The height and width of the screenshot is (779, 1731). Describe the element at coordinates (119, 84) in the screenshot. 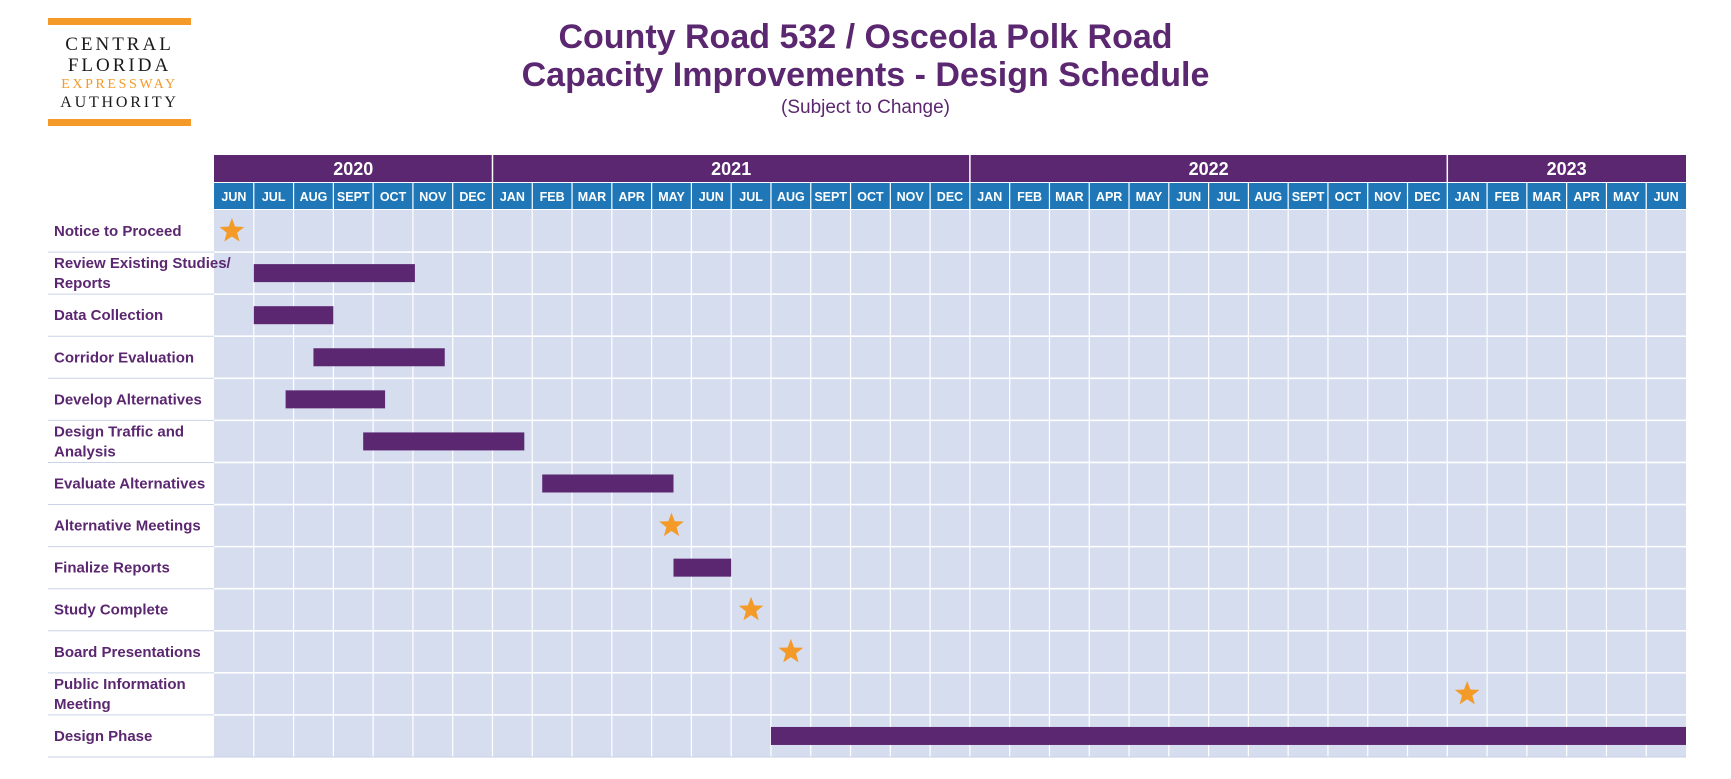

I see `logo-line-3: EXPRESSWAY` at that location.